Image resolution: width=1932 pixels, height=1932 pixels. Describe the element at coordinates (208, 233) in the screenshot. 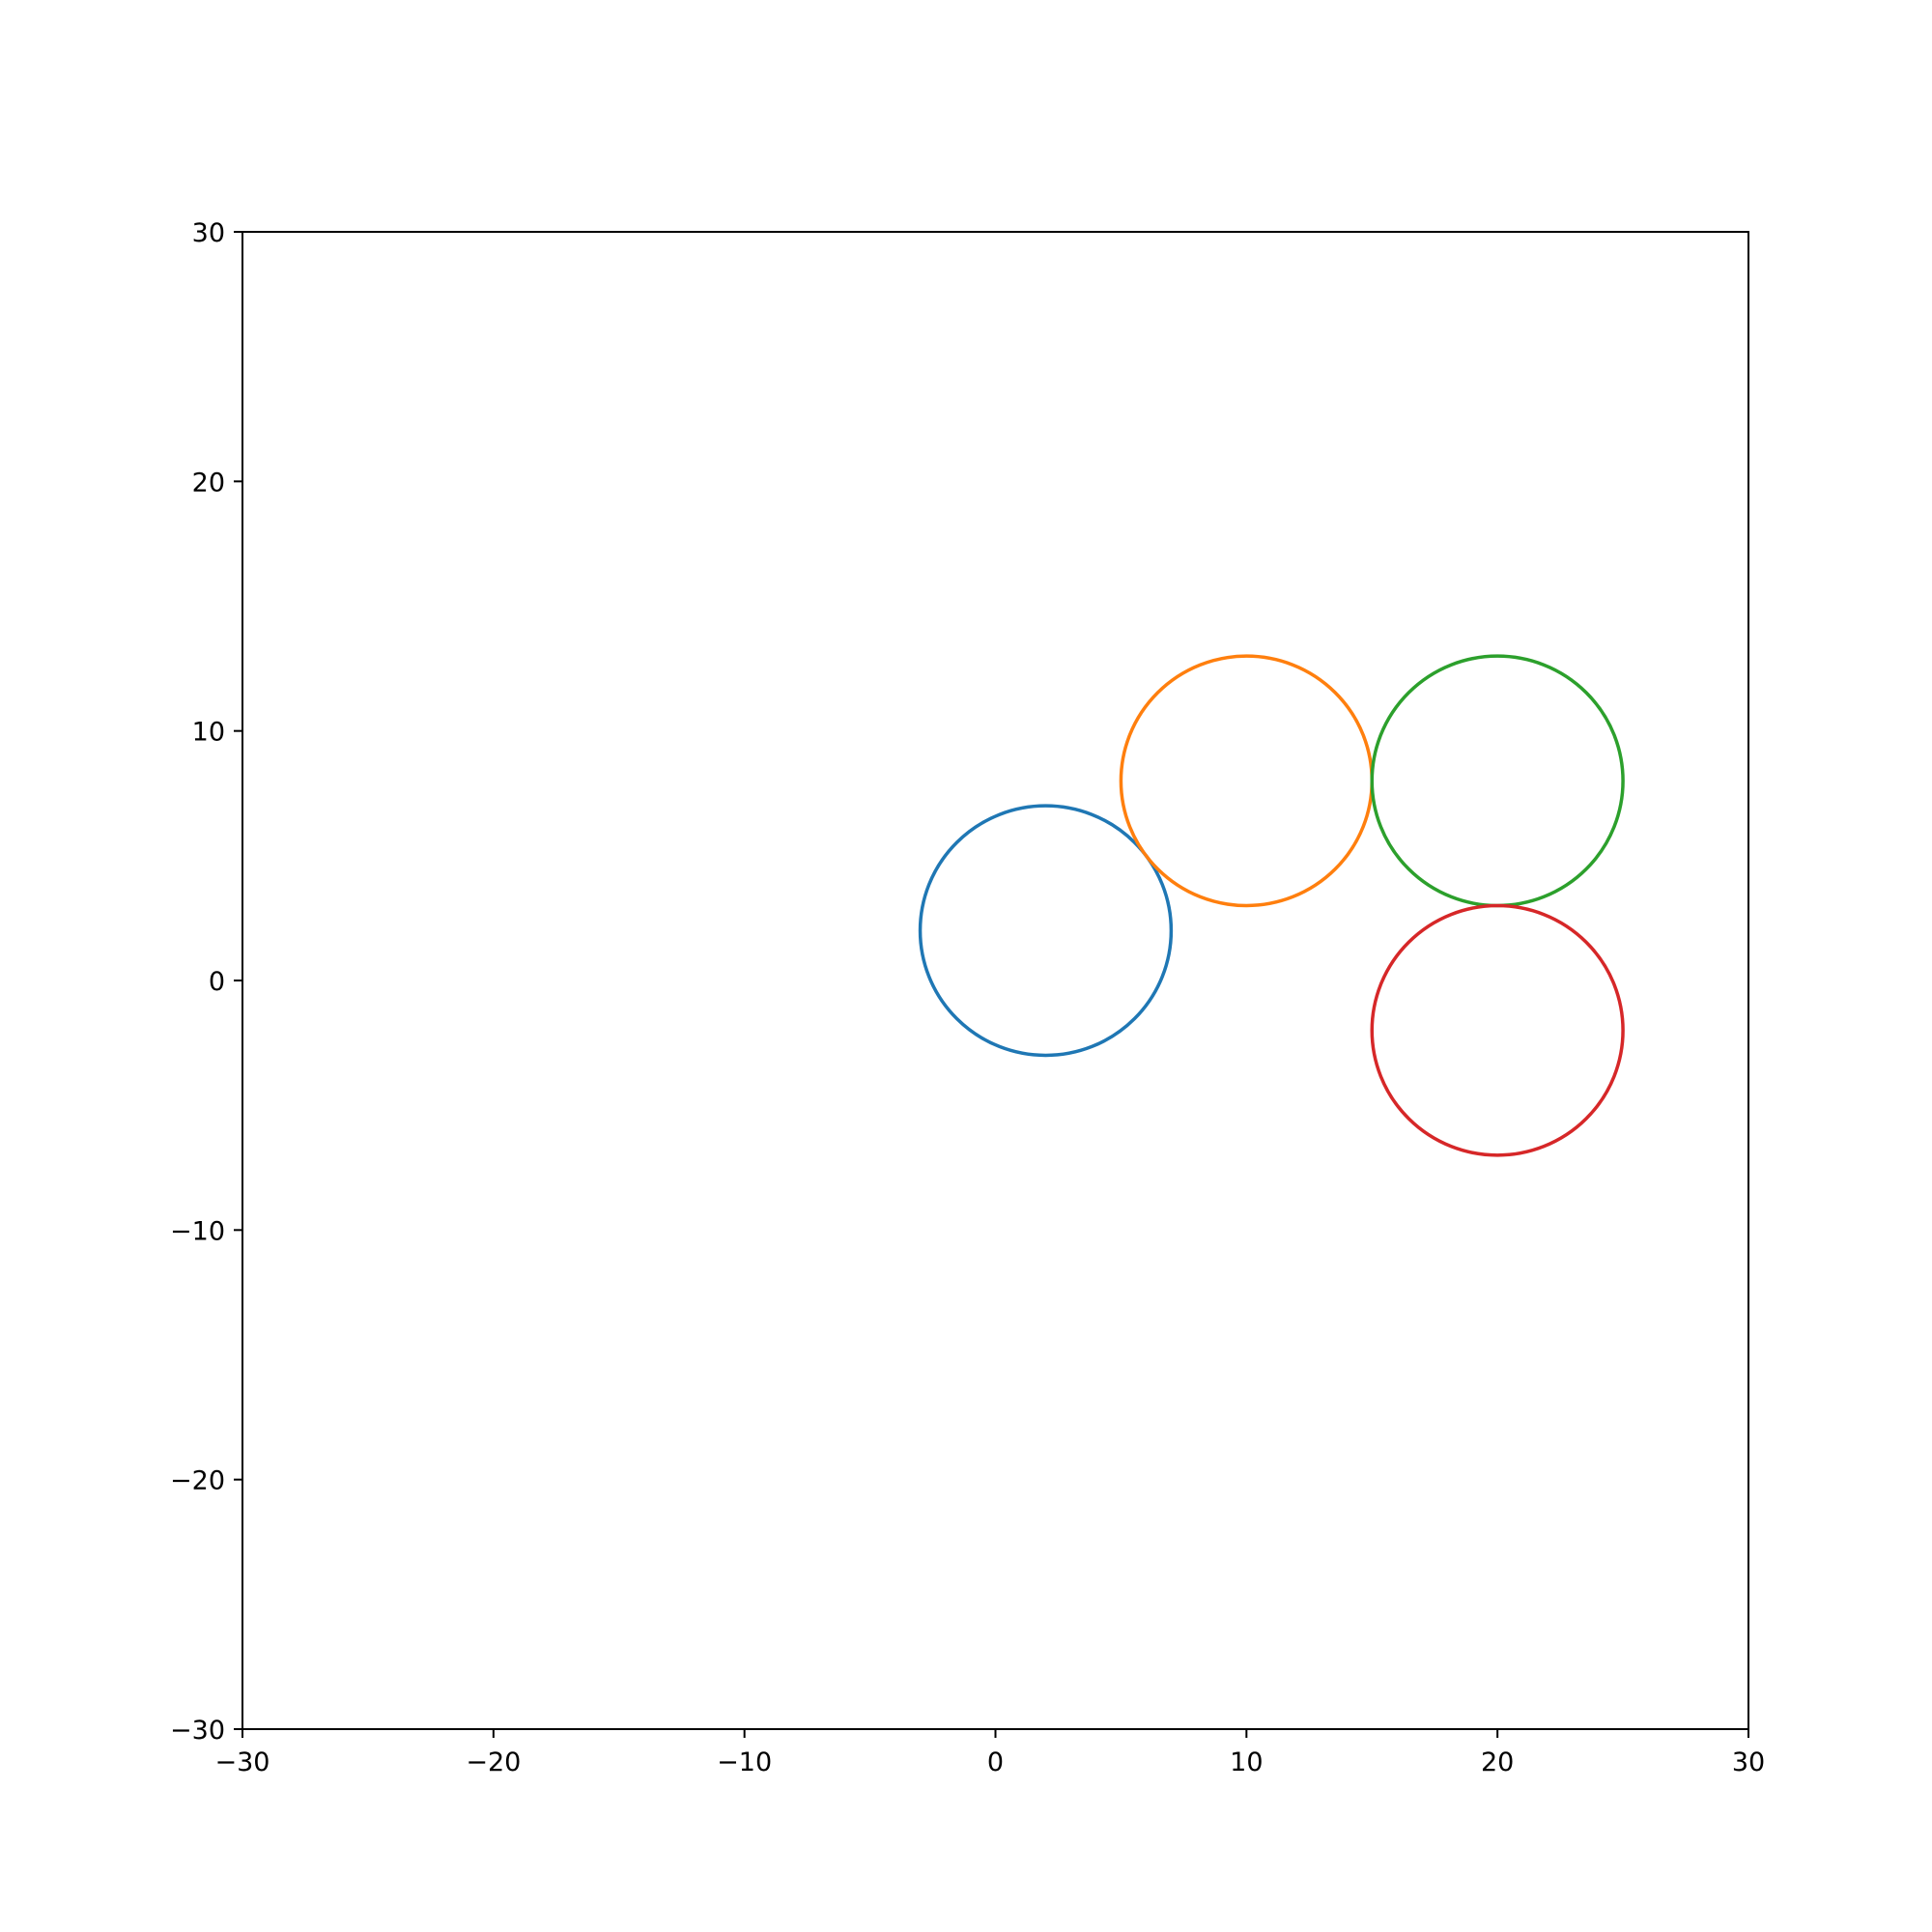

I see `y-tick-label: 30` at that location.